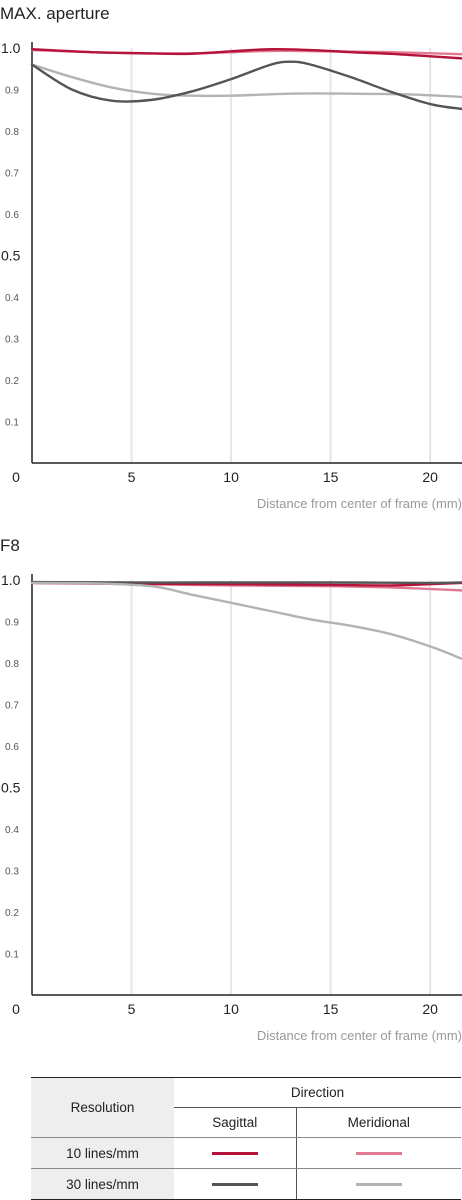  I want to click on legend-meridional-header: Meridional, so click(378, 1122).